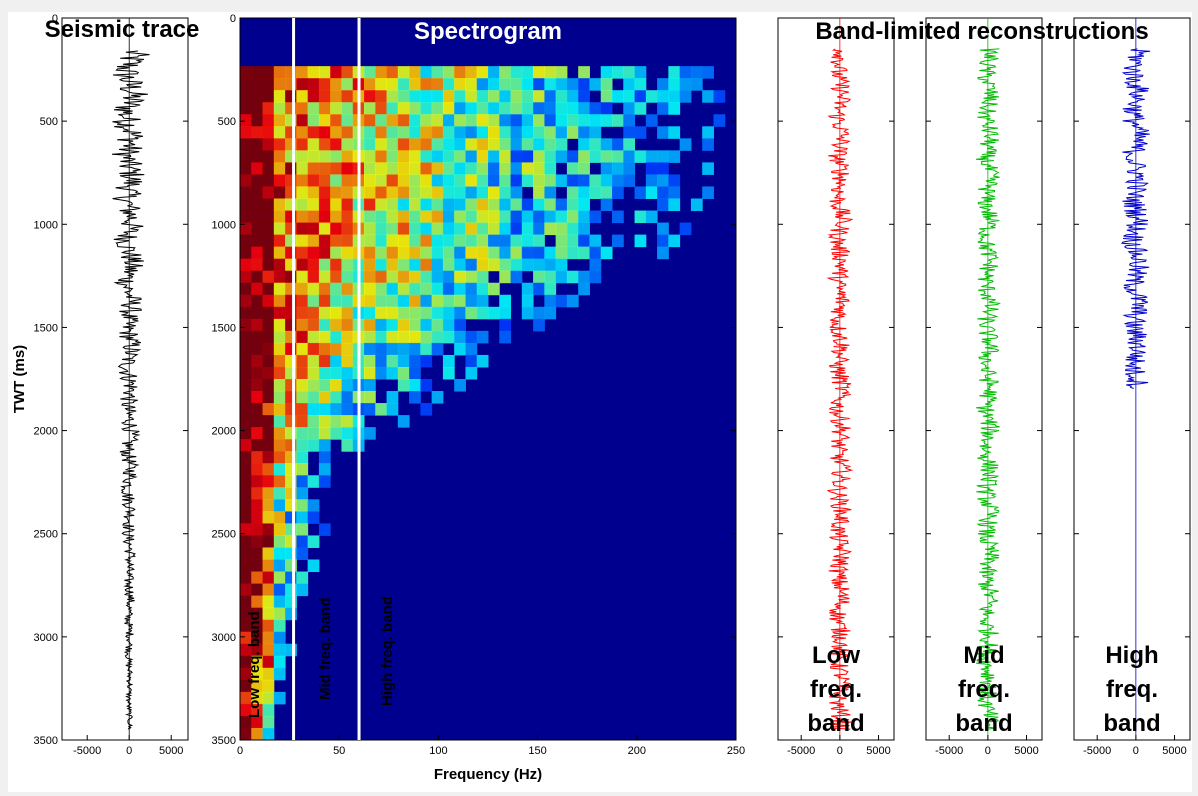  I want to click on reconstruction-xtick-label: -5000, so click(801, 751).